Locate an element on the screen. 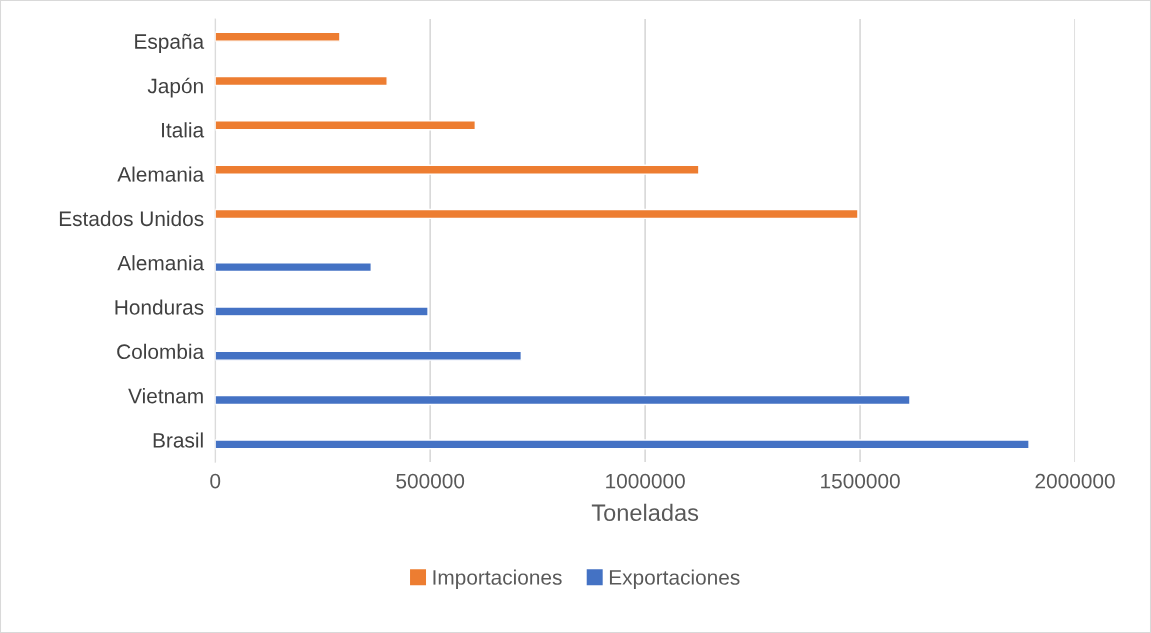 The width and height of the screenshot is (1151, 633). x-tick-label: 1000000 is located at coordinates (645, 481).